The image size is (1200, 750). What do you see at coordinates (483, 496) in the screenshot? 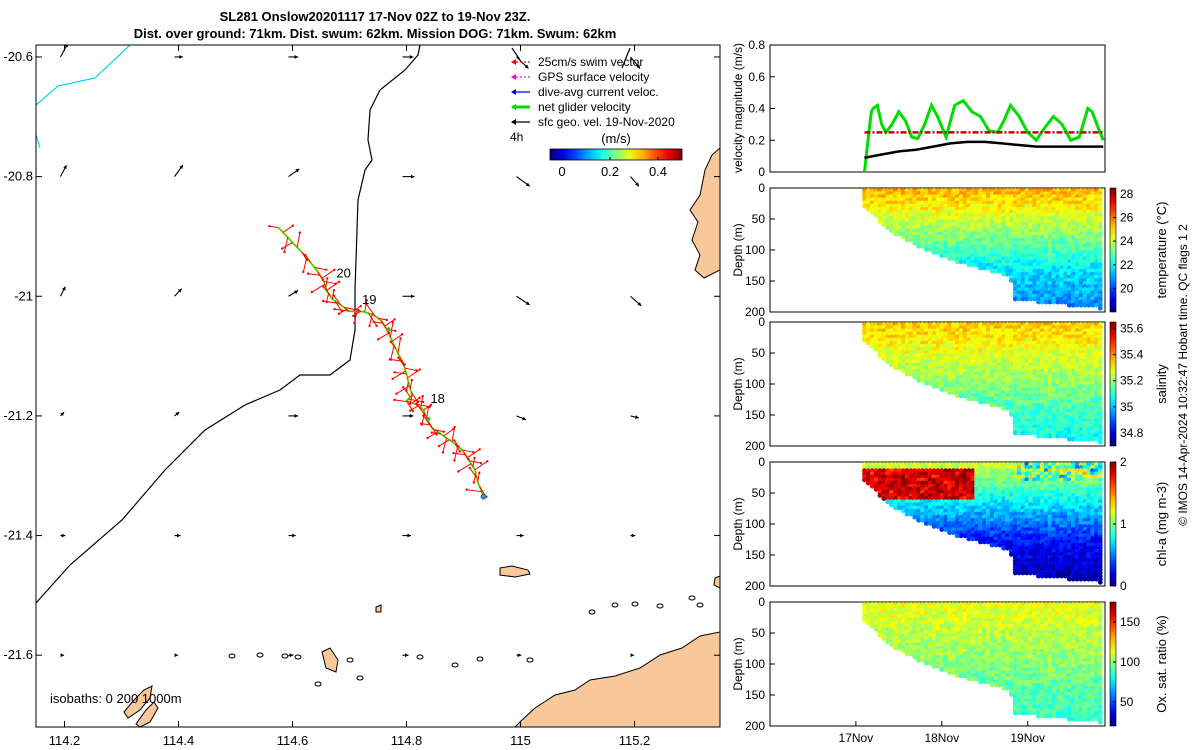
I see `glider-end-marker` at bounding box center [483, 496].